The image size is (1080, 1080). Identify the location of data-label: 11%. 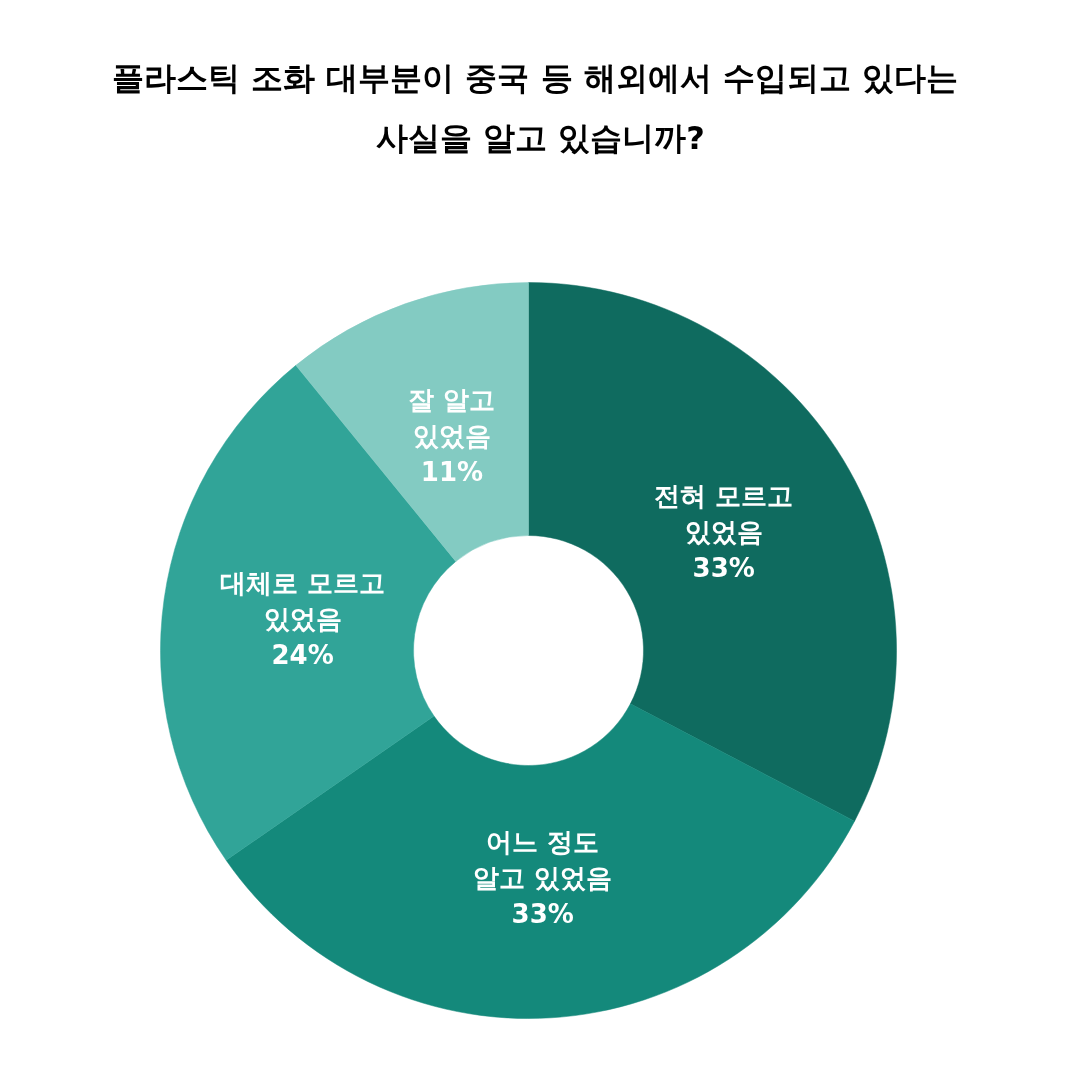
(452, 471).